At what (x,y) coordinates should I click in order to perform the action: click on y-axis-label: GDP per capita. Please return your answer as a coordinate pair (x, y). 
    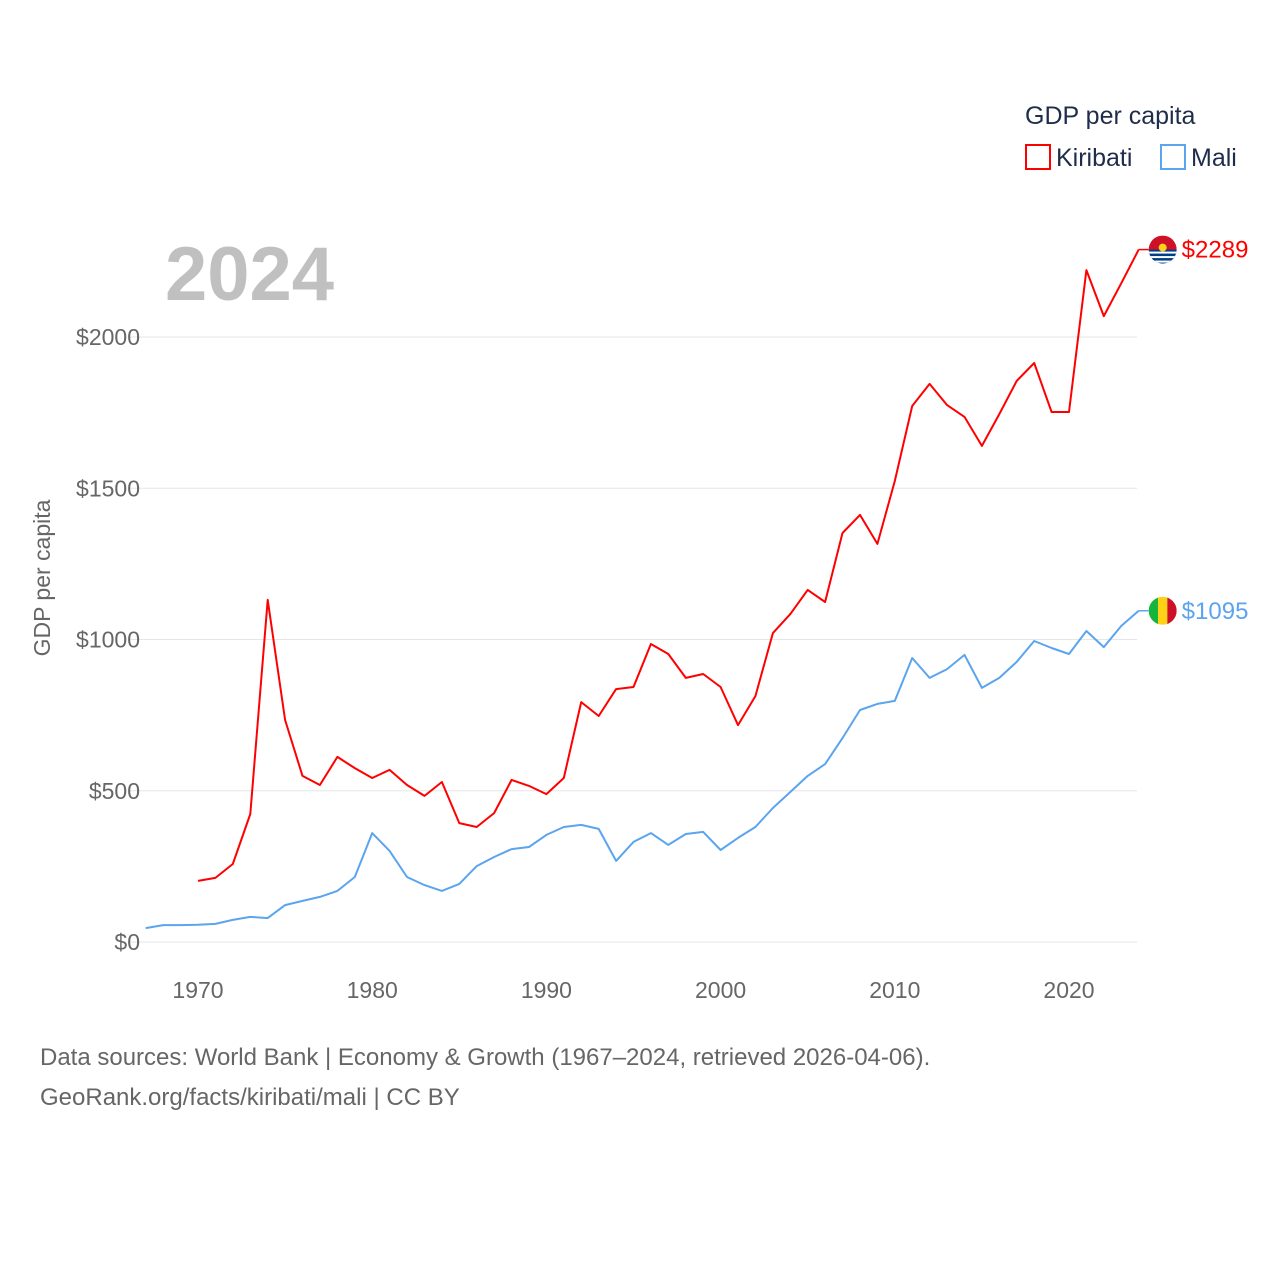
    Looking at the image, I should click on (42, 577).